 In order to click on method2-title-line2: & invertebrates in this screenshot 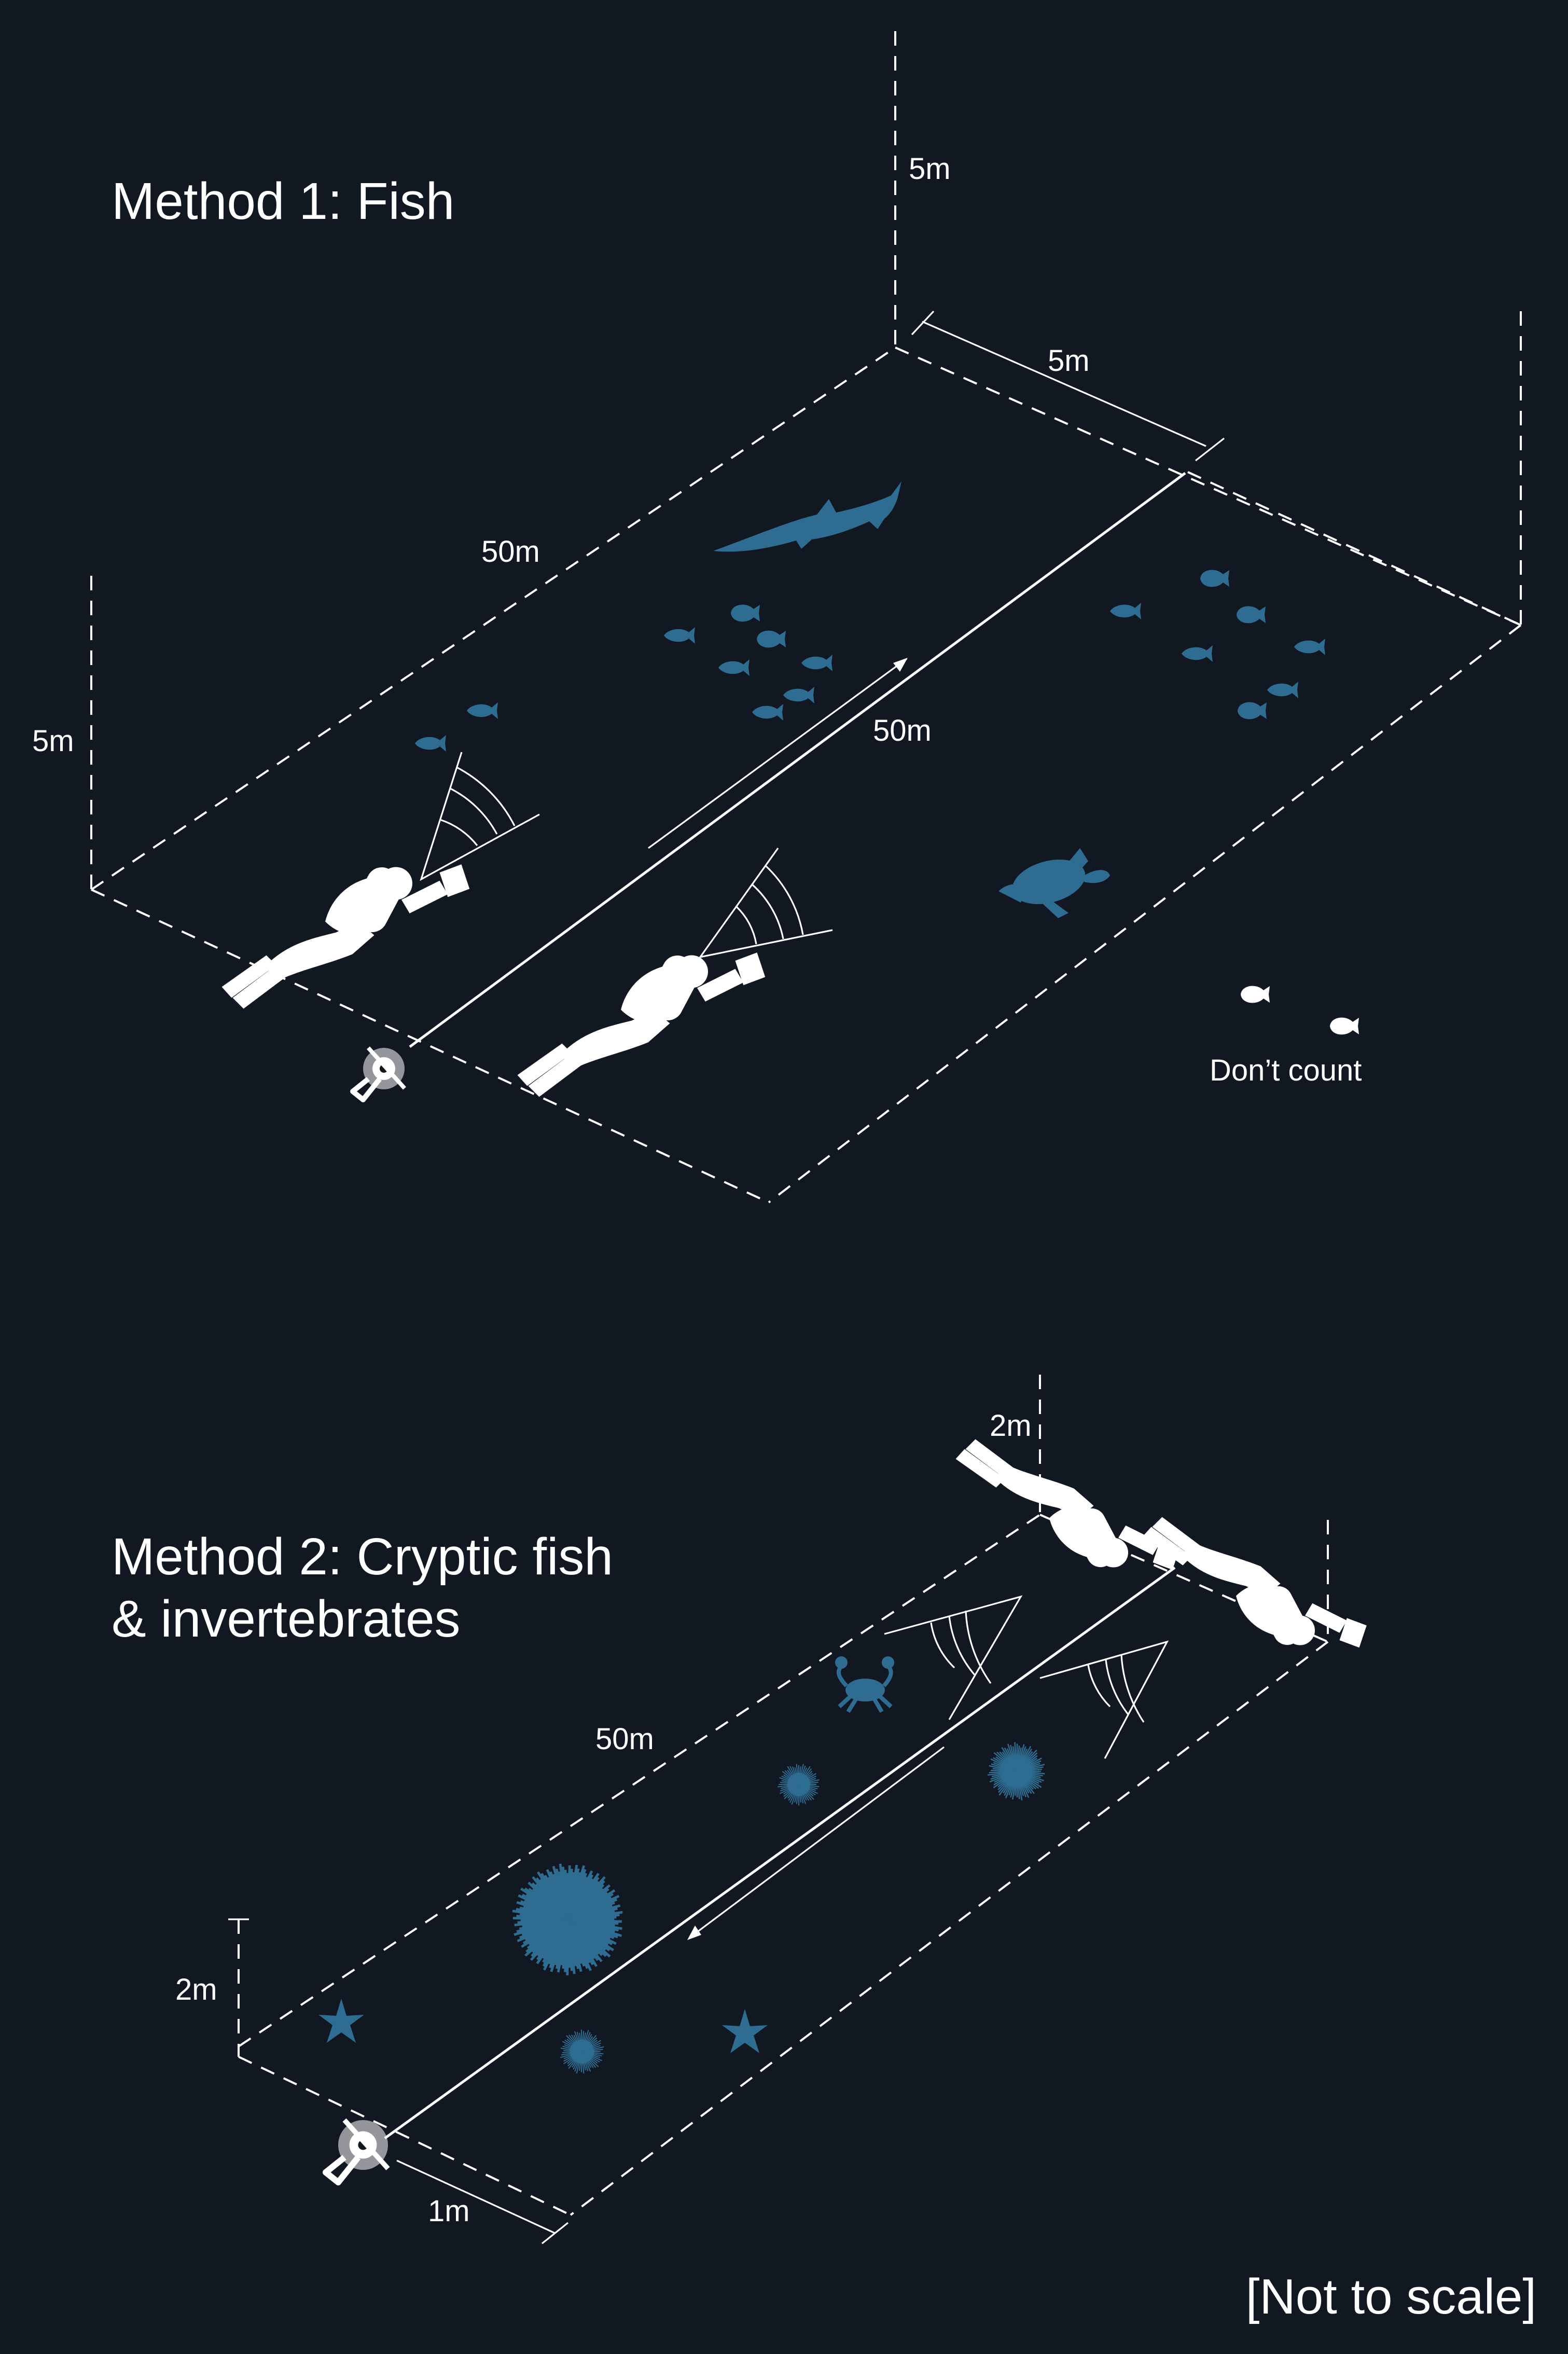, I will do `click(286, 1619)`.